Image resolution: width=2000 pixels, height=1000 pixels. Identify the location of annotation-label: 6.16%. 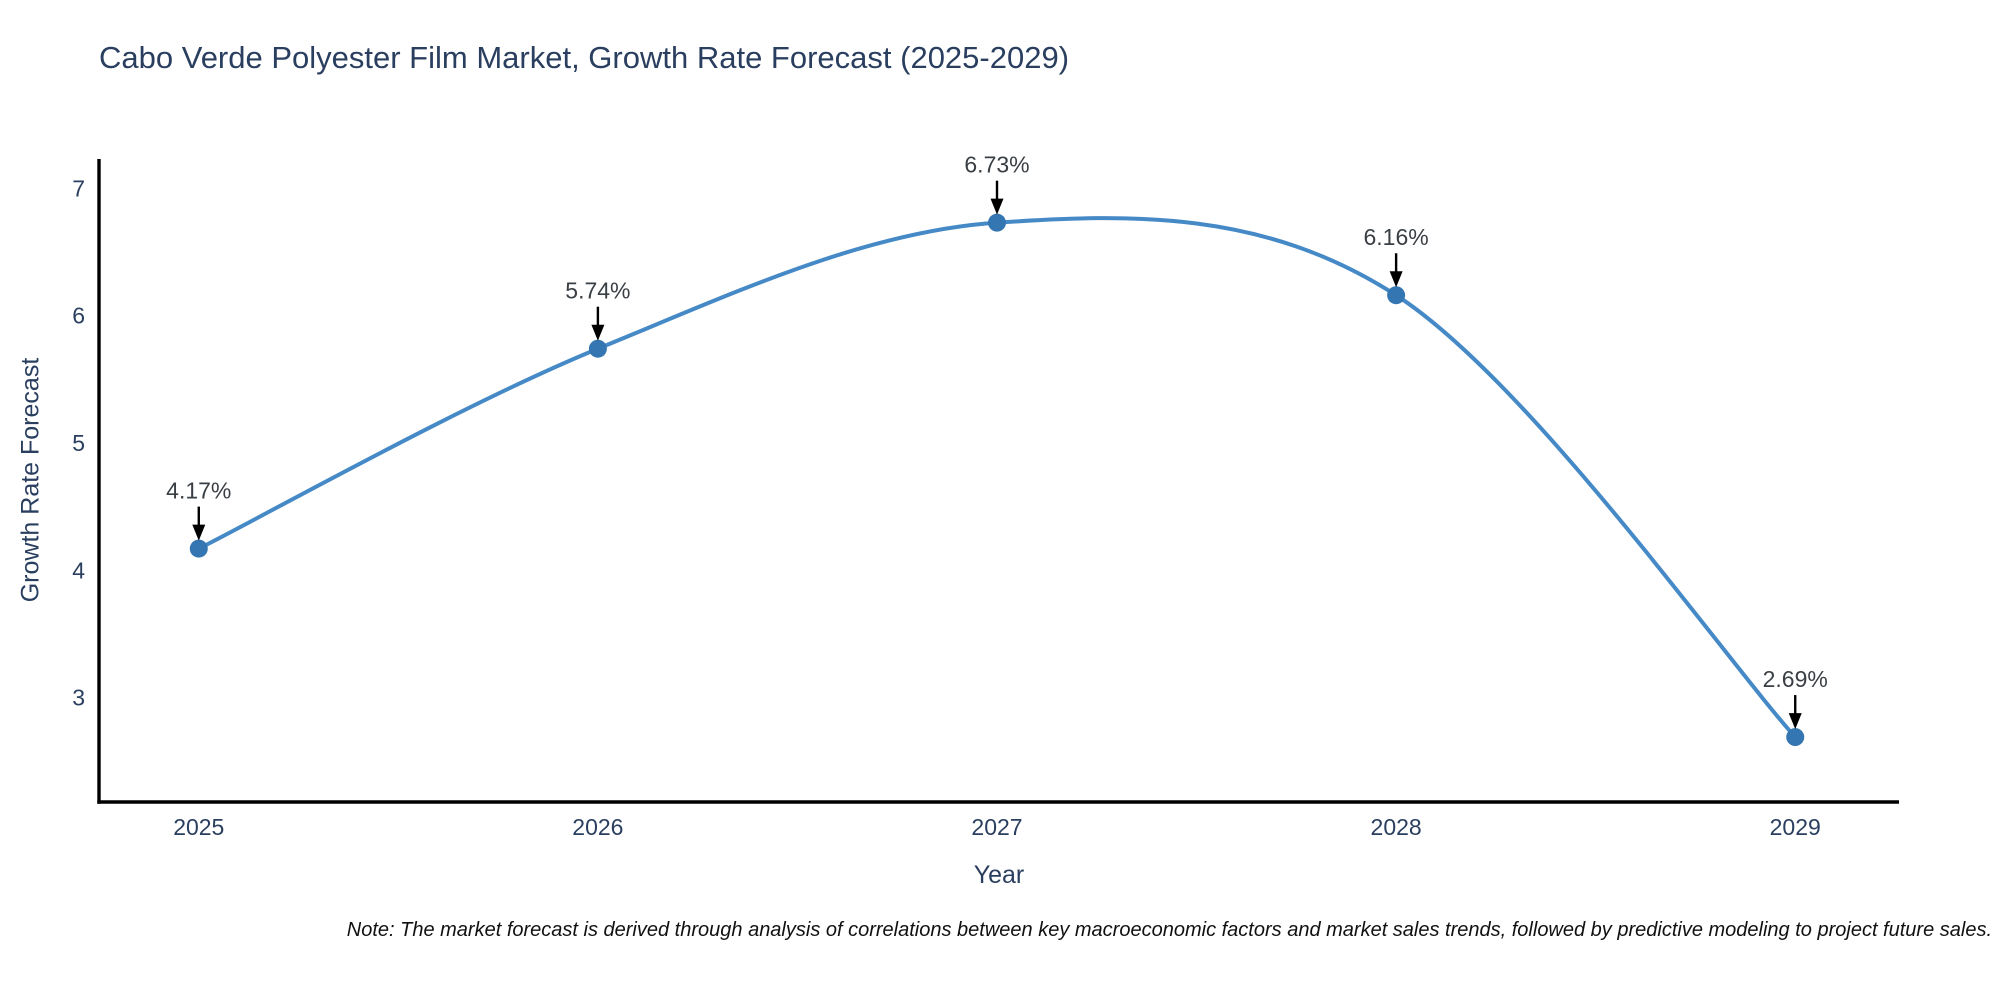
(1396, 237).